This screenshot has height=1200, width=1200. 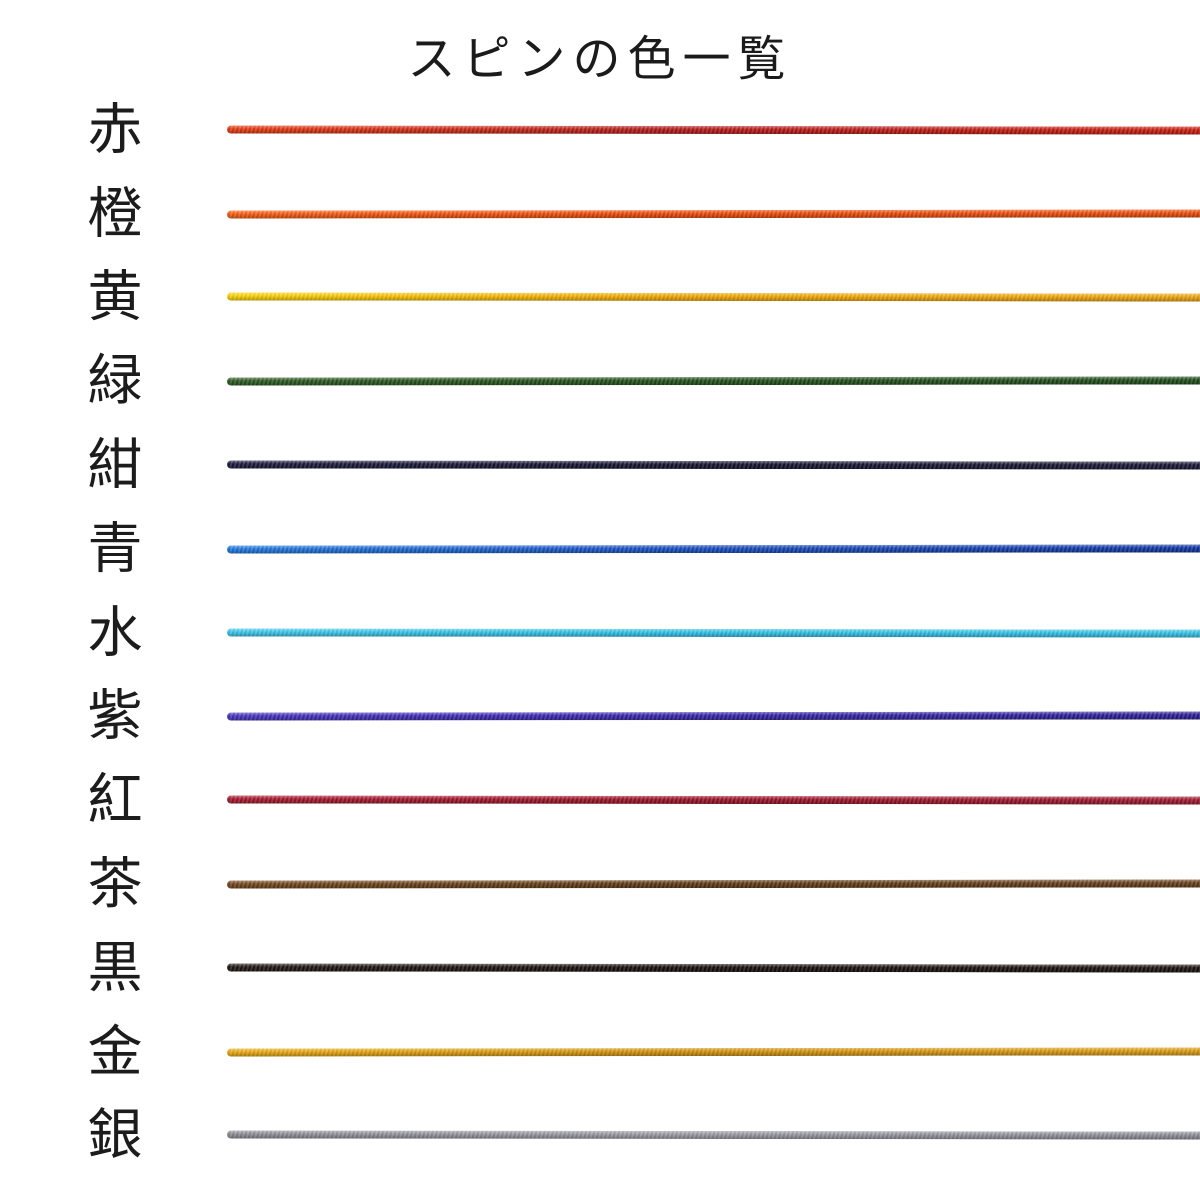 What do you see at coordinates (115, 883) in the screenshot?
I see `color-label-brown: 茶` at bounding box center [115, 883].